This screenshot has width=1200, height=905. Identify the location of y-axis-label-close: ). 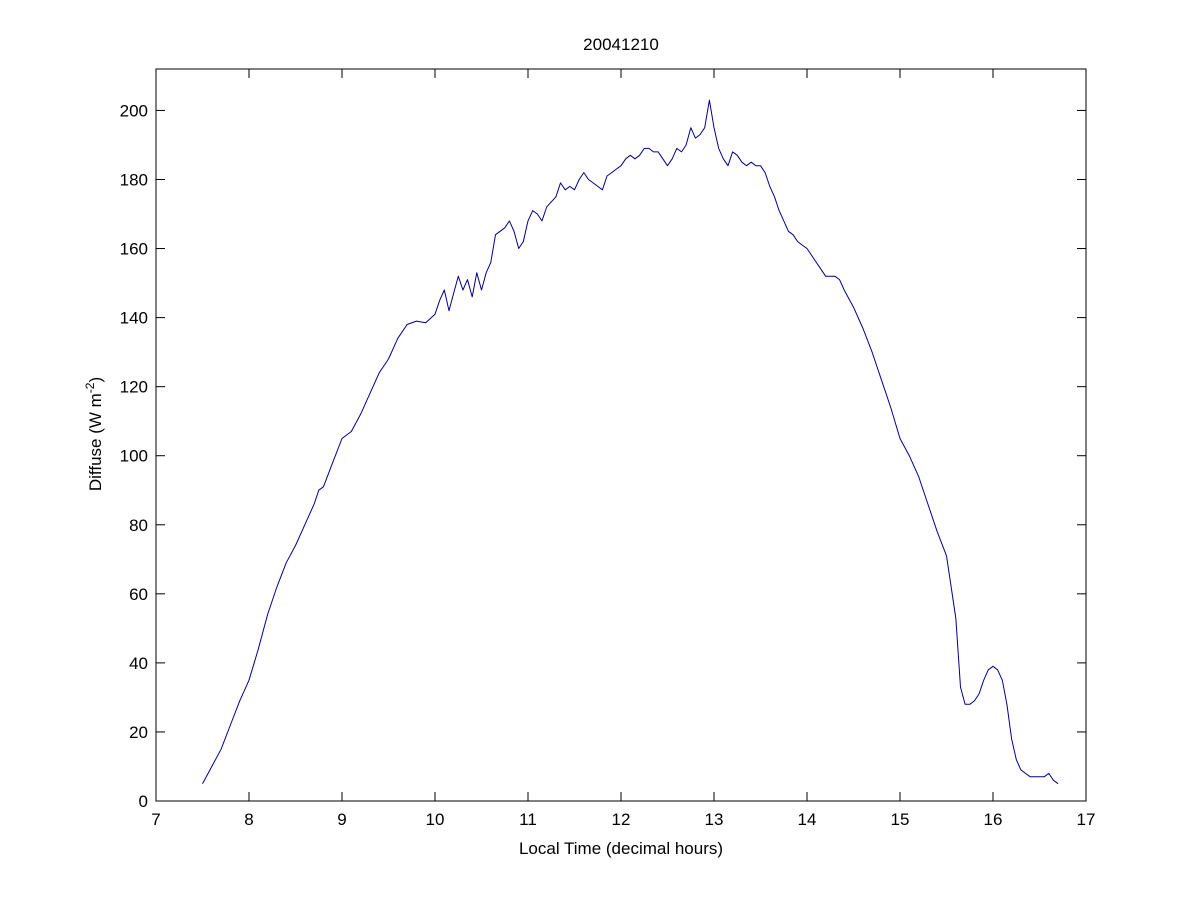
(95, 380).